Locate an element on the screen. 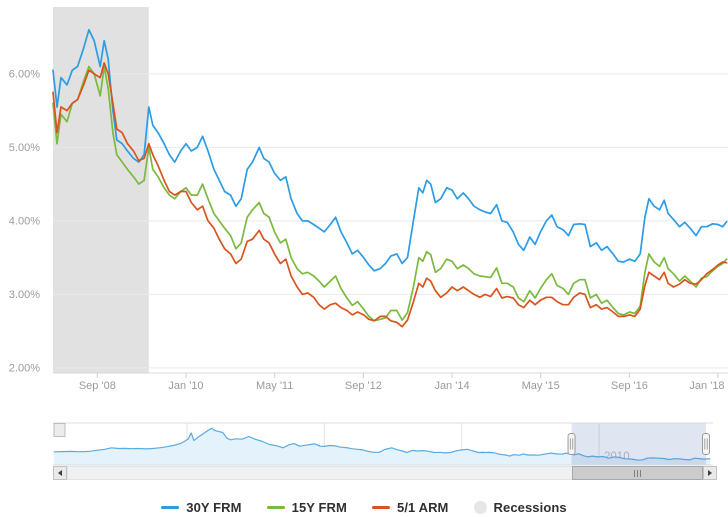 This screenshot has height=517, width=728. recession-band is located at coordinates (101, 190).